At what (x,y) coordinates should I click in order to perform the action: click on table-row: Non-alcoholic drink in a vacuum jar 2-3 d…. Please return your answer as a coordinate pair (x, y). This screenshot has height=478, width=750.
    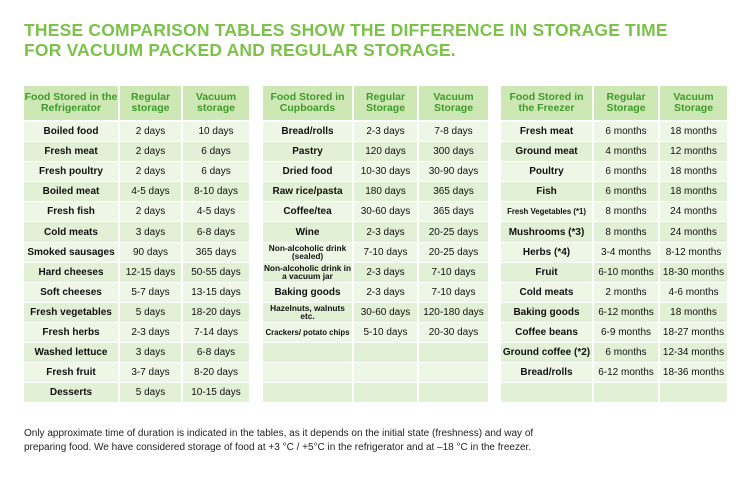
    Looking at the image, I should click on (375, 272).